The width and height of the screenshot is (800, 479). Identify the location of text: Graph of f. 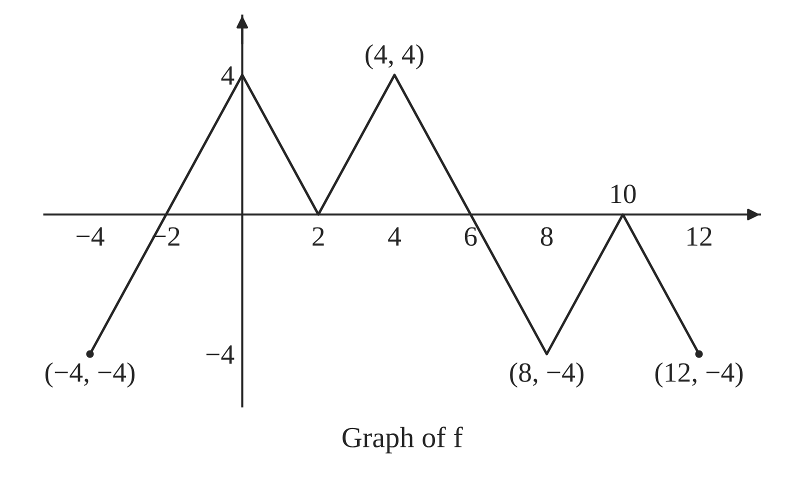
(402, 440).